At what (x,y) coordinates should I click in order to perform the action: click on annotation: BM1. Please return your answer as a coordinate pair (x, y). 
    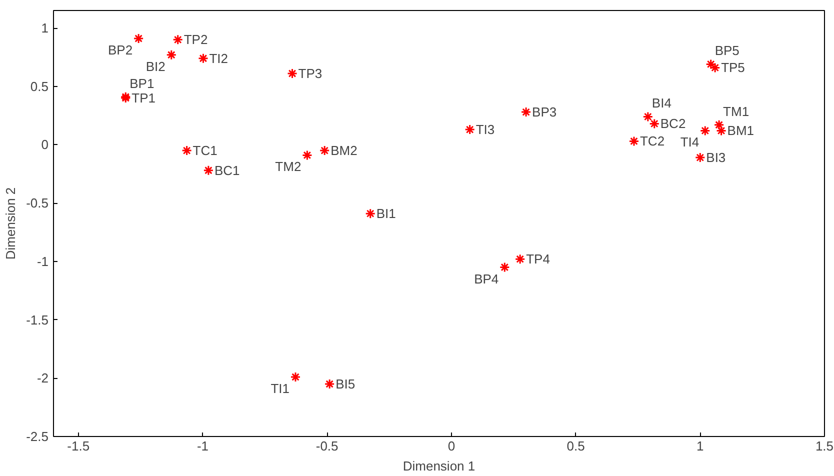
    Looking at the image, I should click on (740, 130).